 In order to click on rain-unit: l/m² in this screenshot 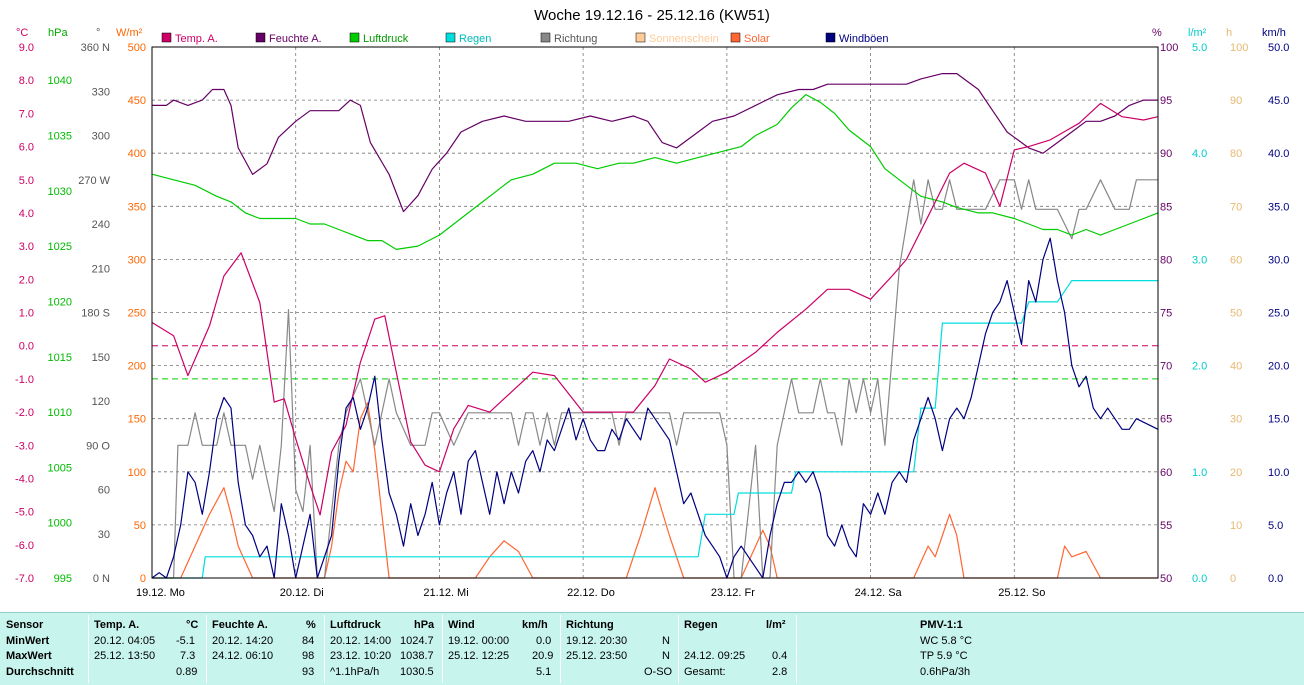, I will do `click(776, 625)`.